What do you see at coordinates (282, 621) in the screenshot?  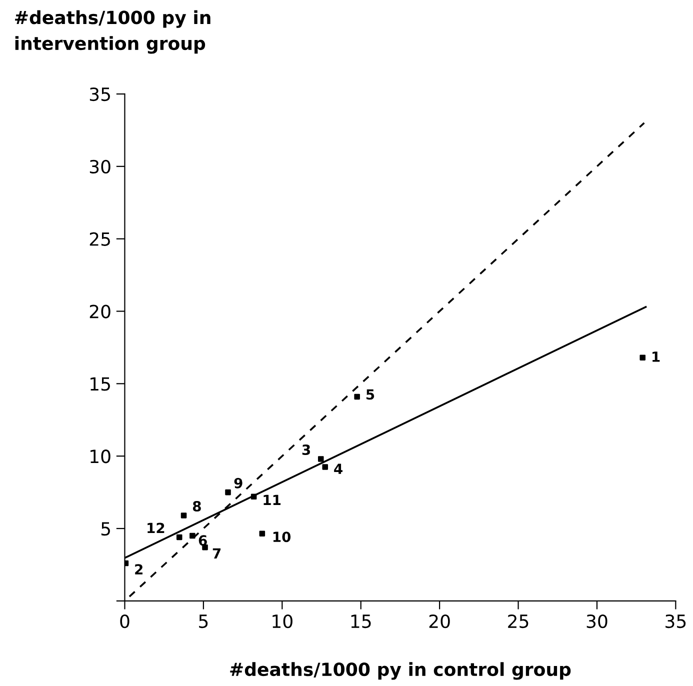 I see `x-tick-label: 10` at bounding box center [282, 621].